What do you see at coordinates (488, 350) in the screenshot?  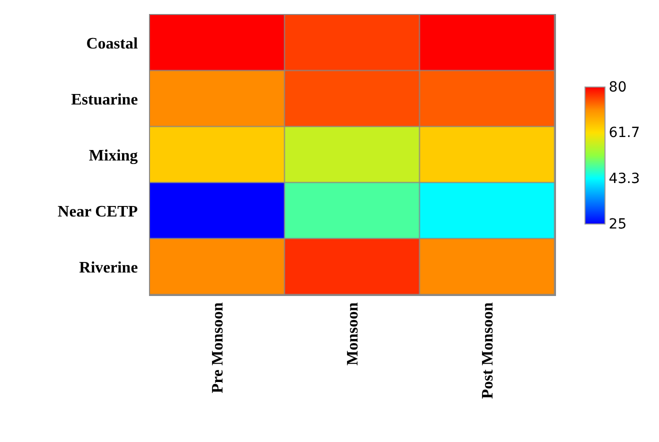 I see `x-tick-label: Post Monsoon` at bounding box center [488, 350].